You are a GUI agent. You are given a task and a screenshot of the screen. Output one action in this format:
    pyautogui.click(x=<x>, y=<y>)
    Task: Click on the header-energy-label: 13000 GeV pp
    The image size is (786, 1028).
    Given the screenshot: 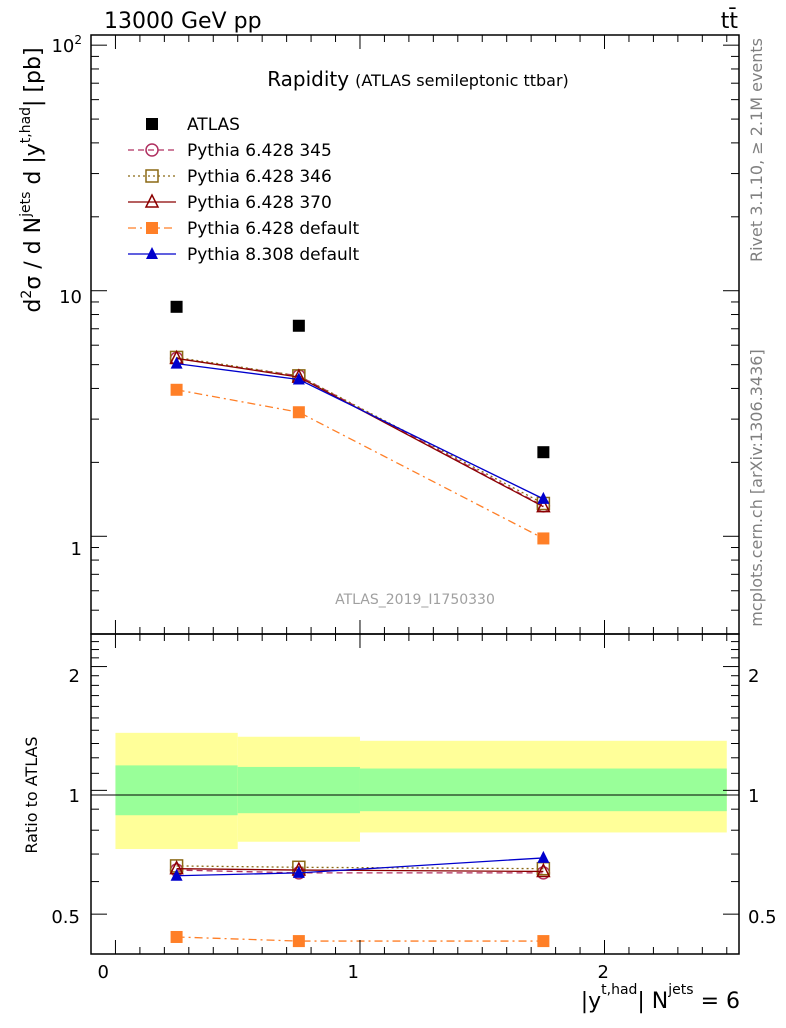 What is the action you would take?
    pyautogui.click(x=183, y=21)
    